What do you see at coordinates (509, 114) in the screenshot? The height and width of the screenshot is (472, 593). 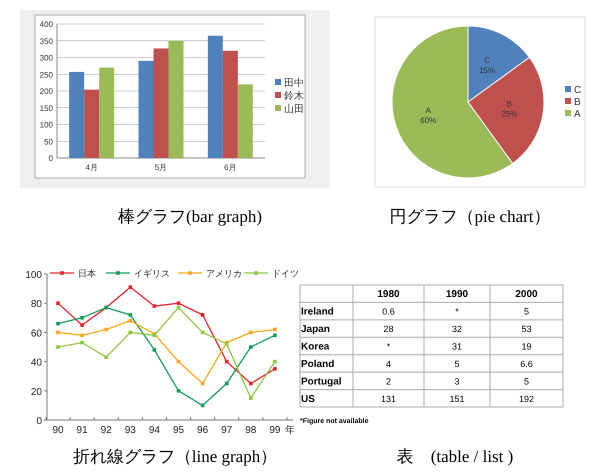 I see `data-label: 25%` at bounding box center [509, 114].